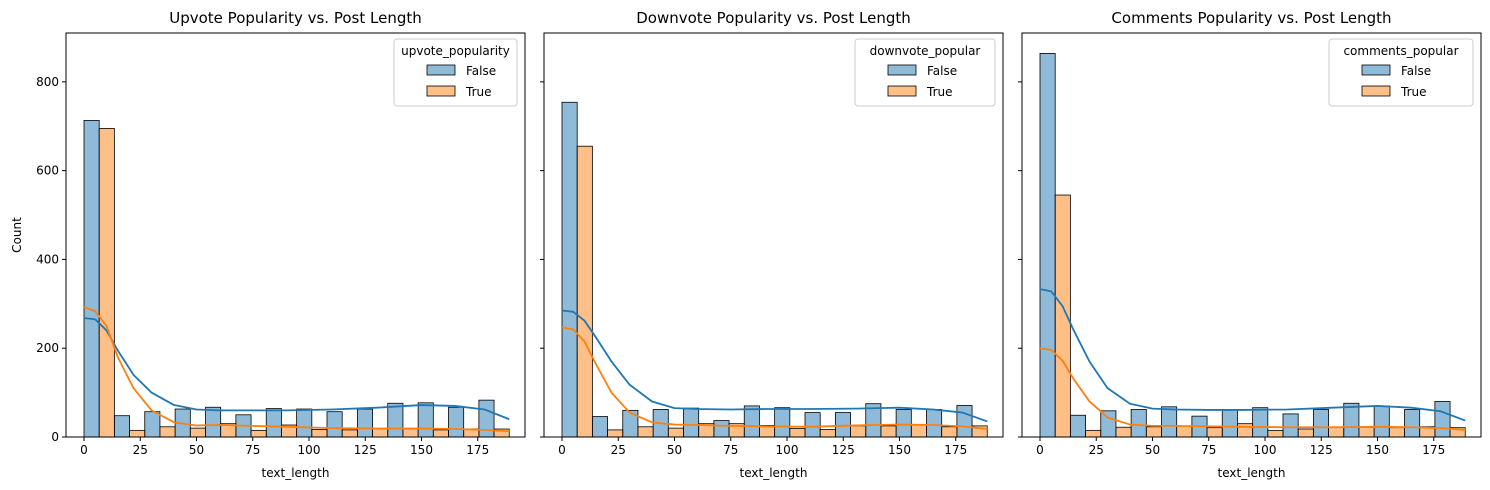  What do you see at coordinates (17, 235) in the screenshot?
I see `y-axis-label: Count` at bounding box center [17, 235].